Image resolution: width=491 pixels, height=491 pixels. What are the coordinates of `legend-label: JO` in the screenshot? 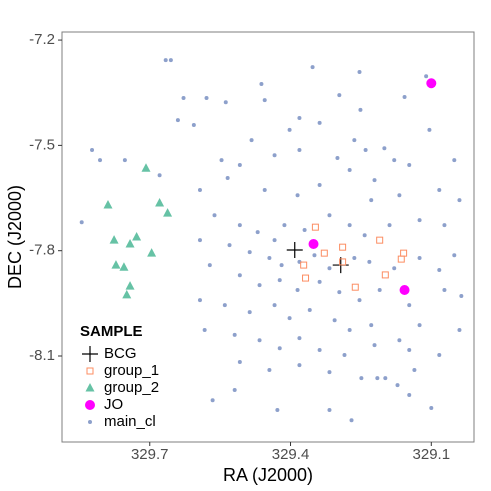 It's located at (113, 404).